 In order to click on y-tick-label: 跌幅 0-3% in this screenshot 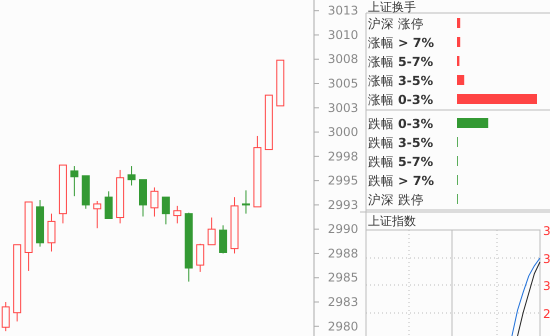, I will do `click(401, 123)`.